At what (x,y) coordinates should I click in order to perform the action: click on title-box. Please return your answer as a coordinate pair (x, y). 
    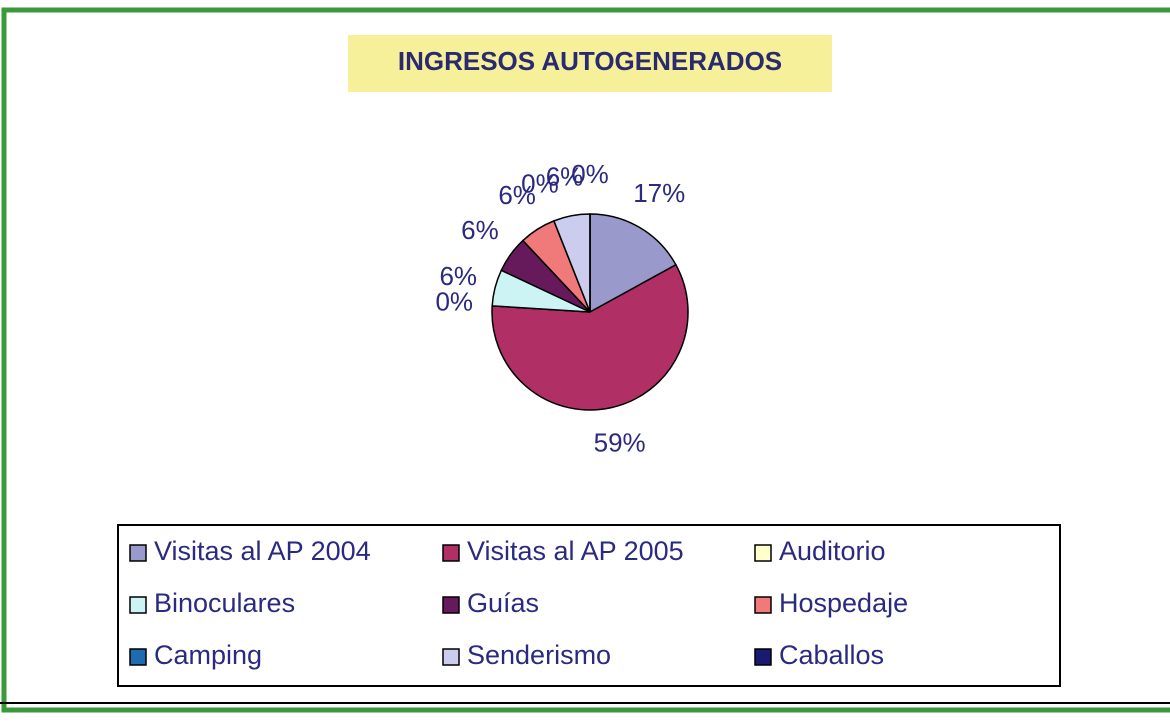
    Looking at the image, I should click on (590, 63).